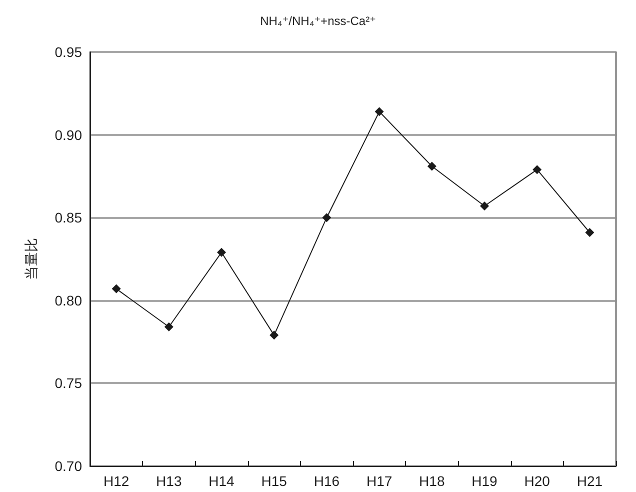 The height and width of the screenshot is (492, 636). What do you see at coordinates (68, 383) in the screenshot?
I see `y-tick-label: 0.75` at bounding box center [68, 383].